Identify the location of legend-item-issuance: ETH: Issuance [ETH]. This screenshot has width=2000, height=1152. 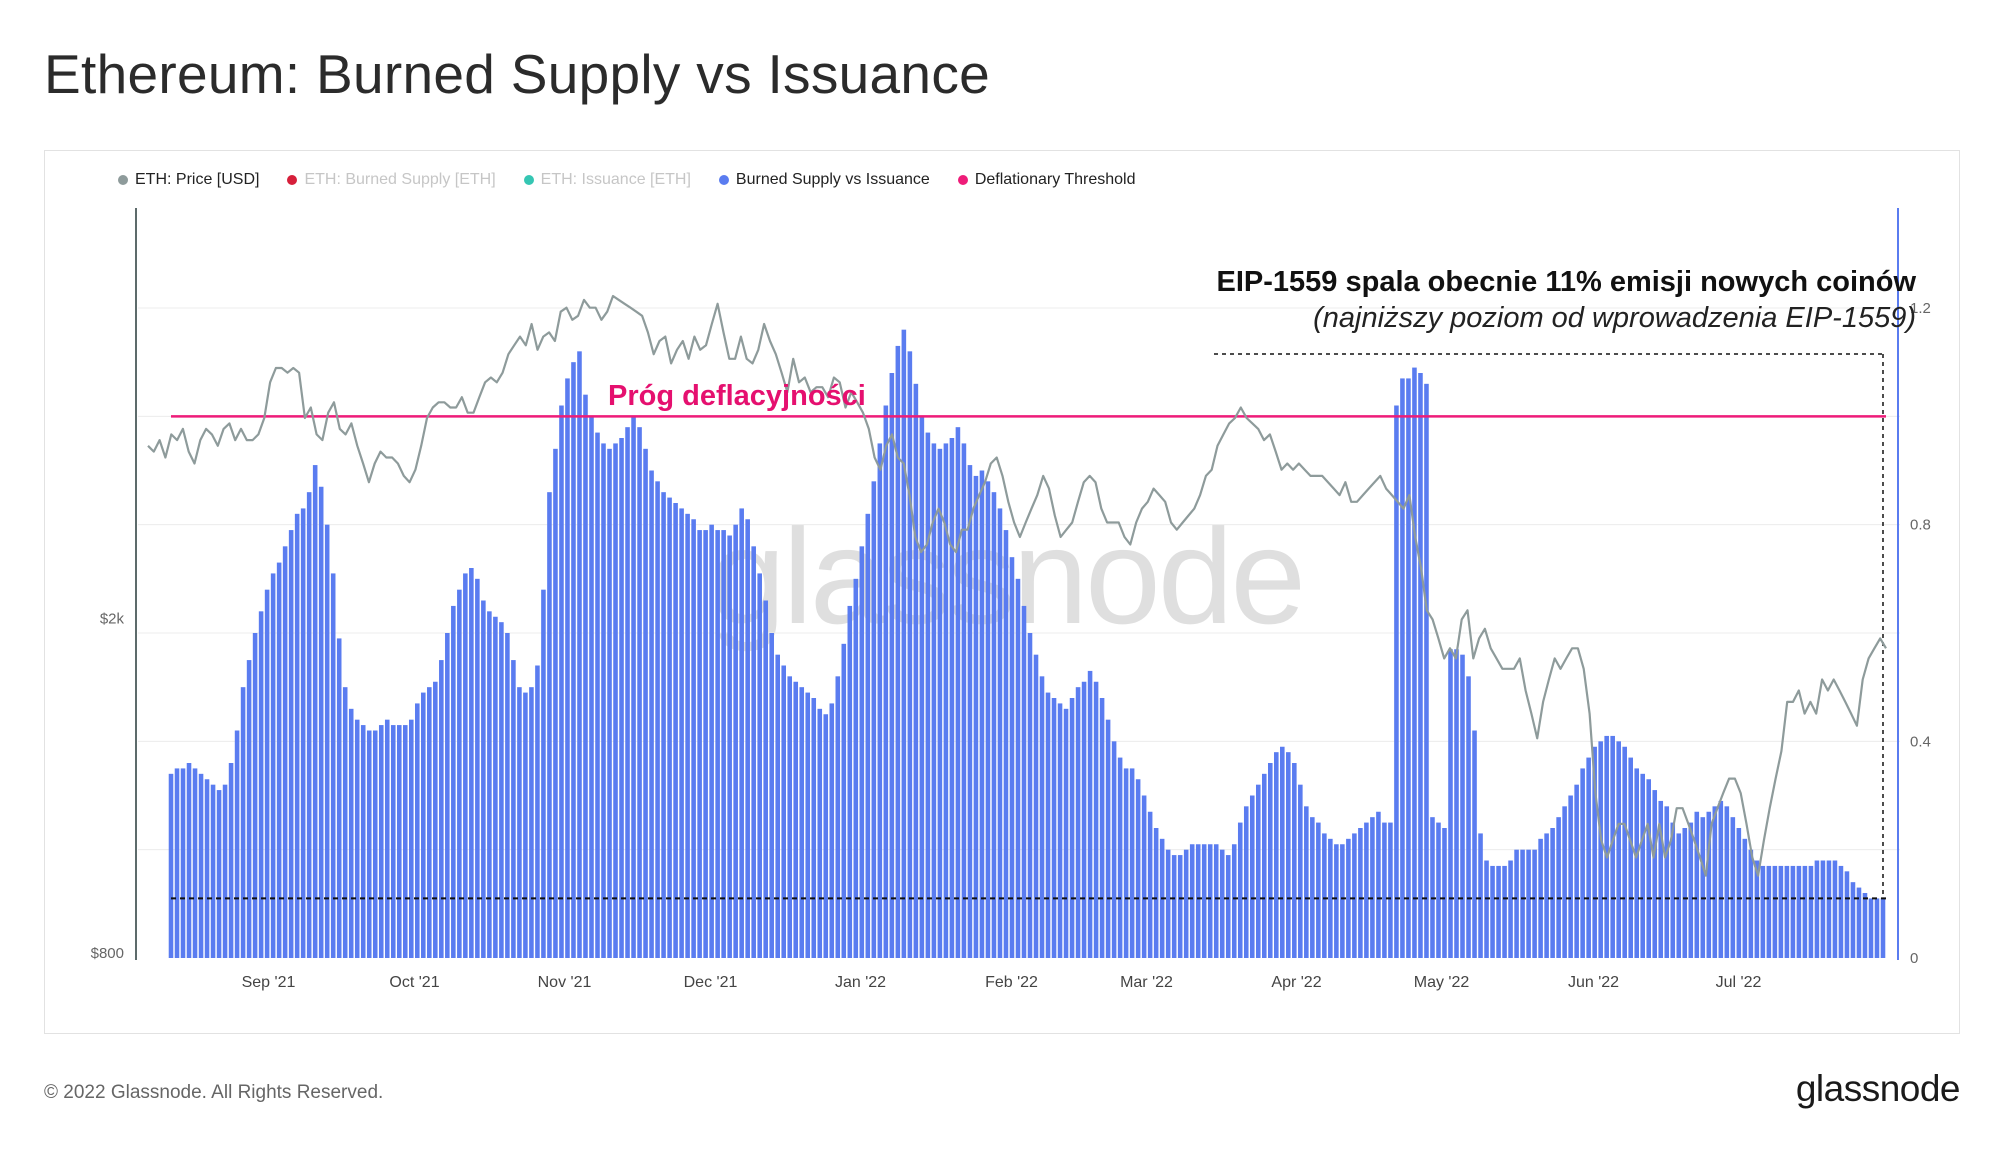
(607, 180).